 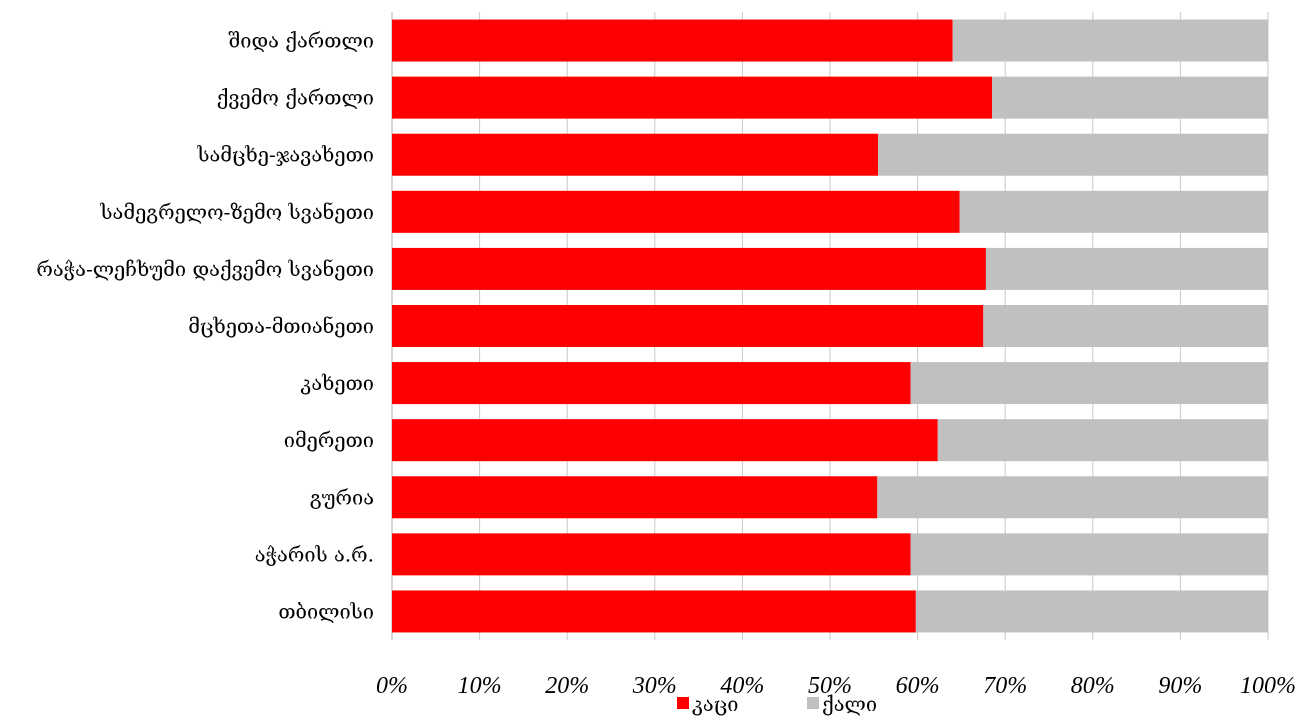 I want to click on x-tick-label: 50%, so click(x=830, y=686).